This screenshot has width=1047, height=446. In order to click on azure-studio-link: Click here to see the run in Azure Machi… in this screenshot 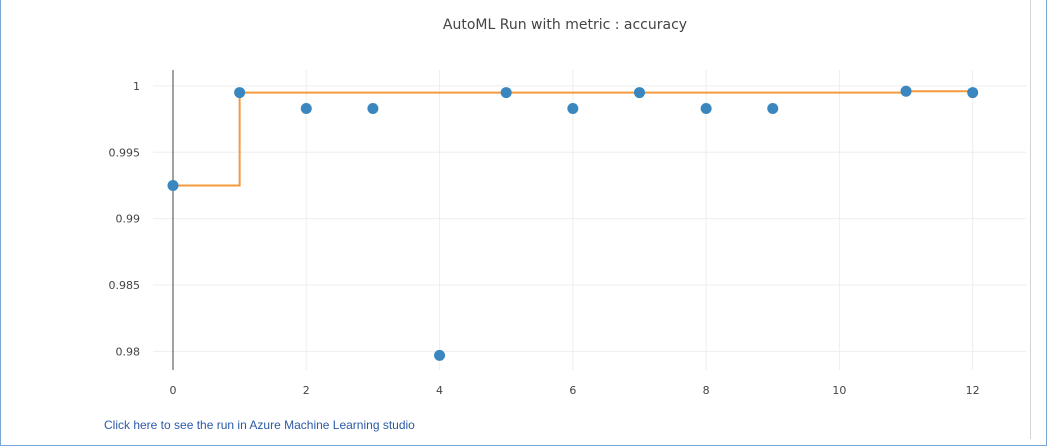, I will do `click(259, 425)`.